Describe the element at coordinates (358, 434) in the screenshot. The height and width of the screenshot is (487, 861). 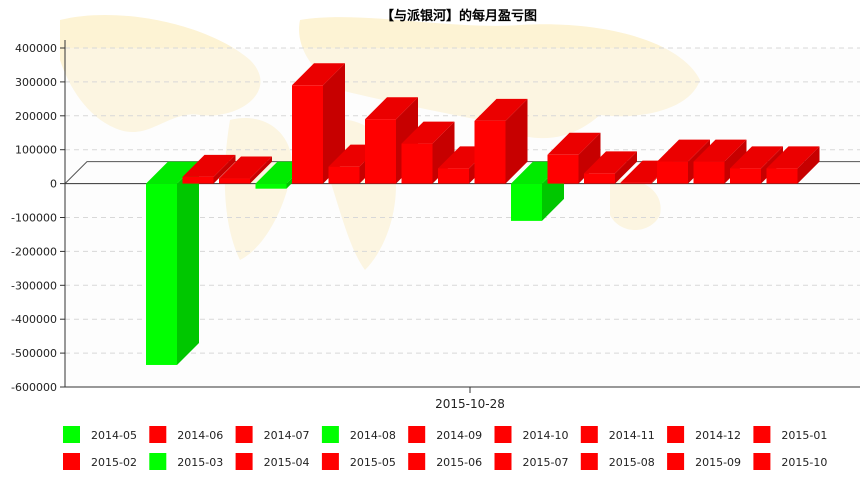
I see `legend-item-2014-08: 2014-08` at that location.